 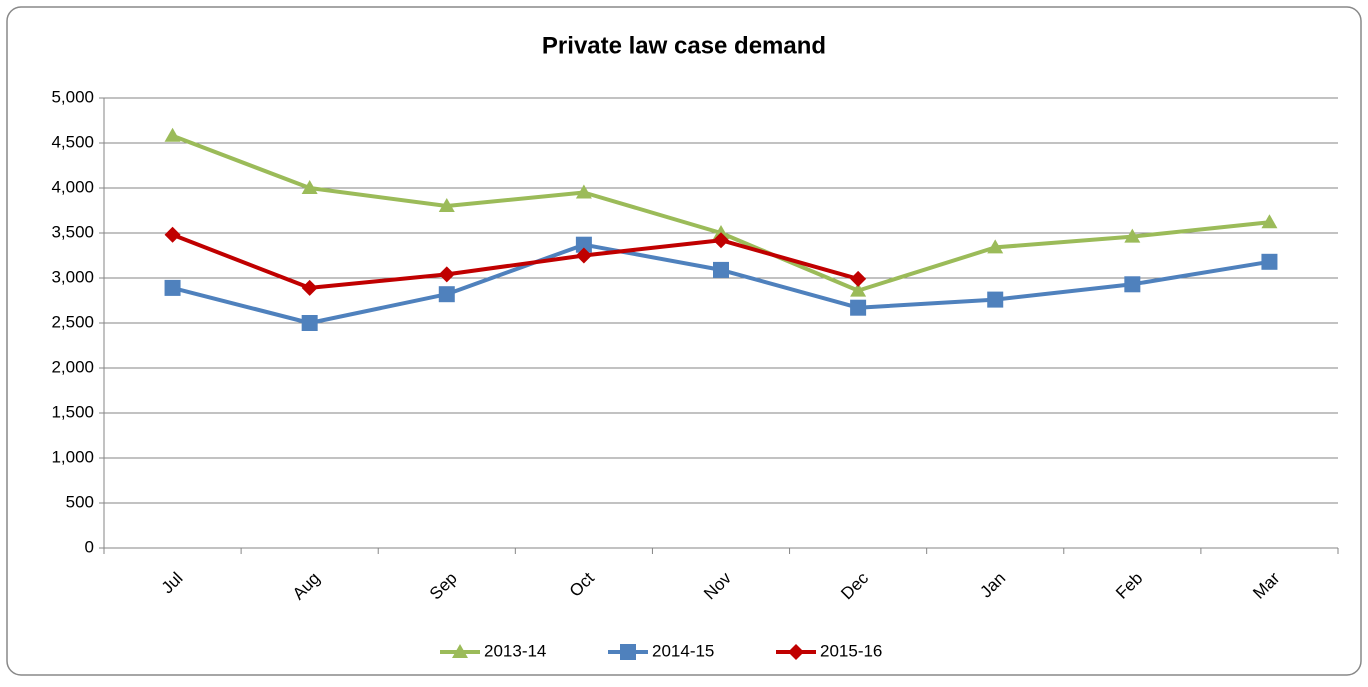 I want to click on y-tick-label: 3,000, so click(x=72, y=276).